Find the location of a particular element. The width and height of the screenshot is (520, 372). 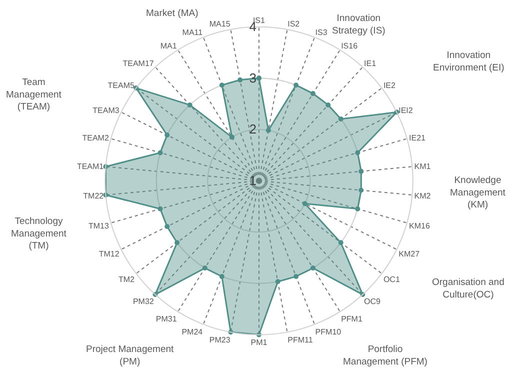

spoke-label: TM12 is located at coordinates (109, 253).